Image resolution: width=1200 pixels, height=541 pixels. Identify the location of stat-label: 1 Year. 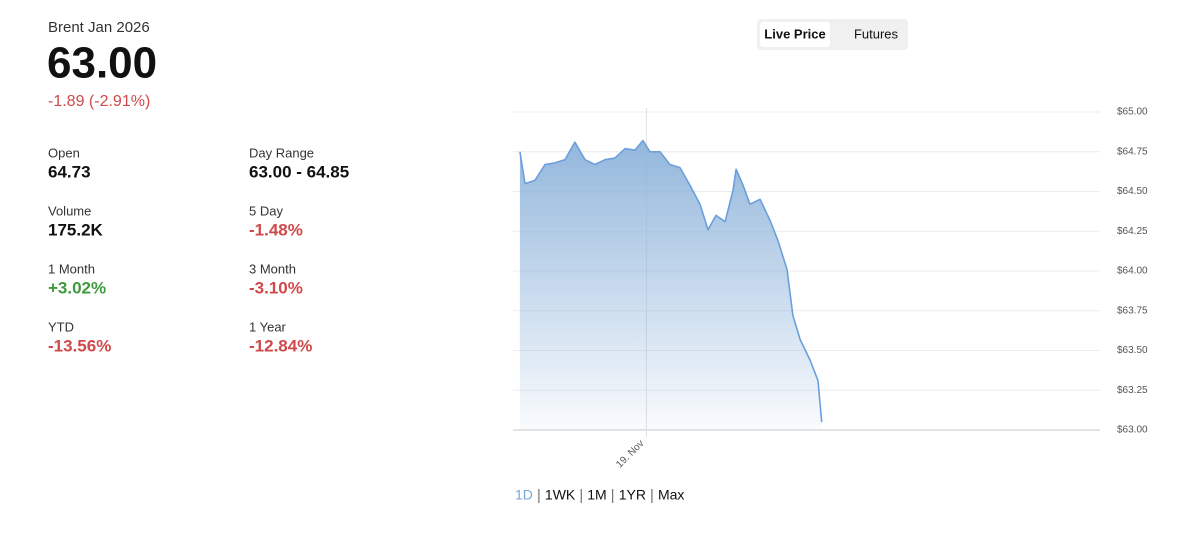
(268, 326).